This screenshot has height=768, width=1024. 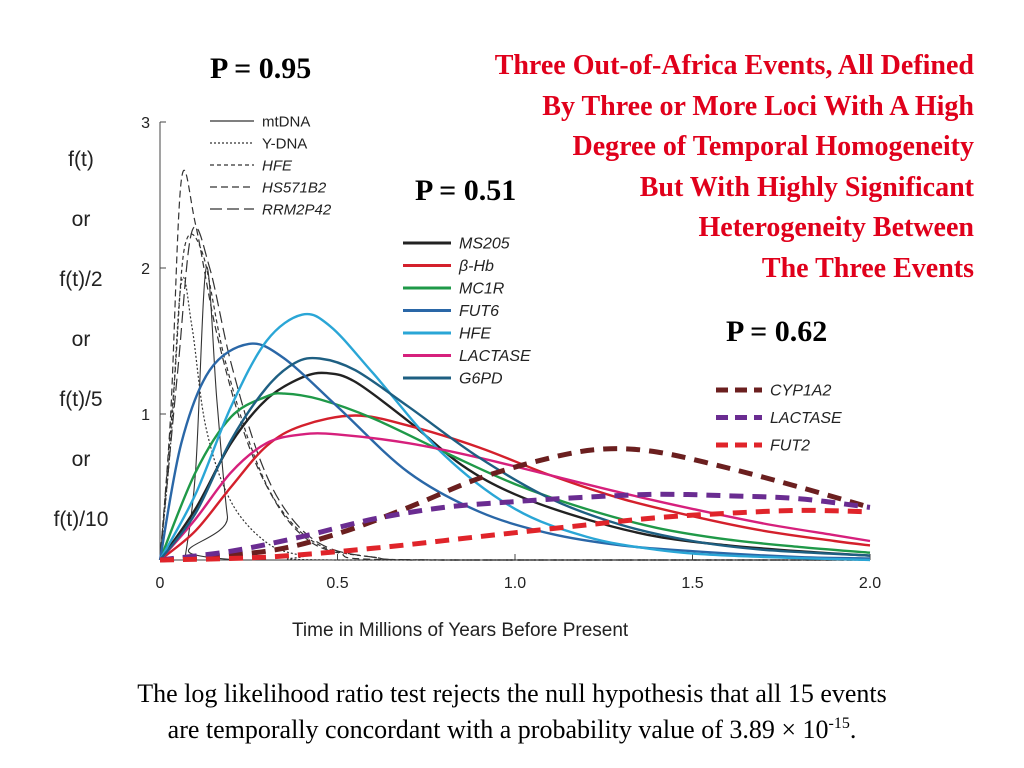 I want to click on y-tick-label: 1, so click(x=145, y=415).